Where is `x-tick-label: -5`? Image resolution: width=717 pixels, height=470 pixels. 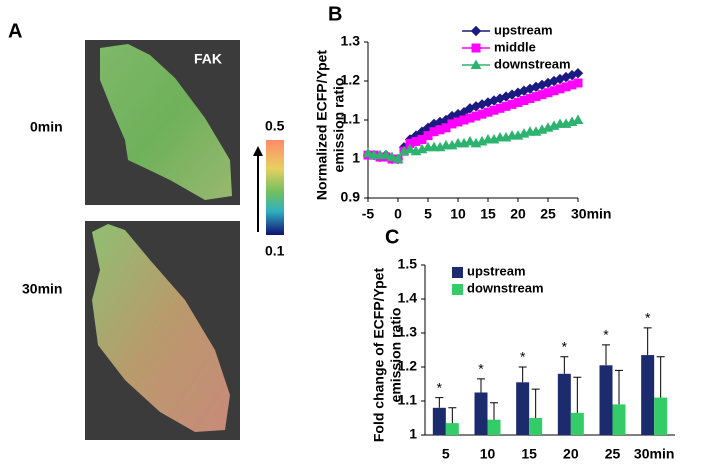
x-tick-label: -5 is located at coordinates (368, 214).